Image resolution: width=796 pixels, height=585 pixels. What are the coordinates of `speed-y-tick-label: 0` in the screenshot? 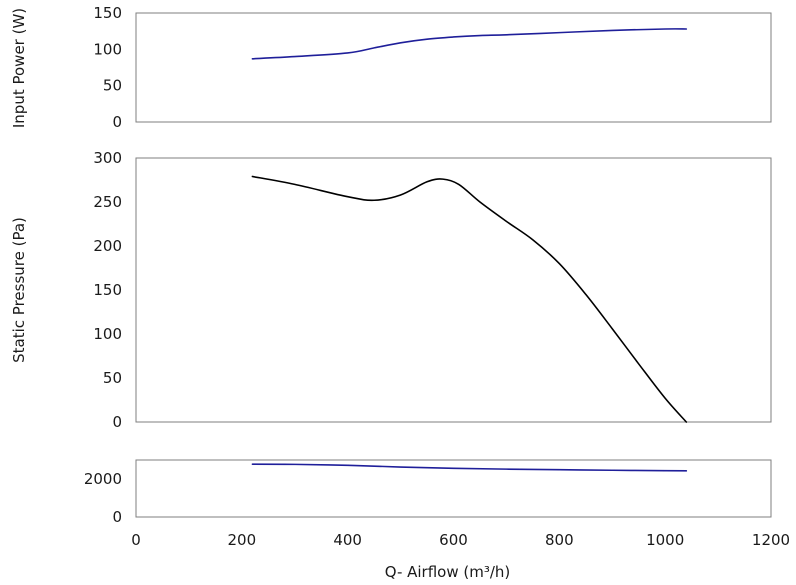 It's located at (117, 517).